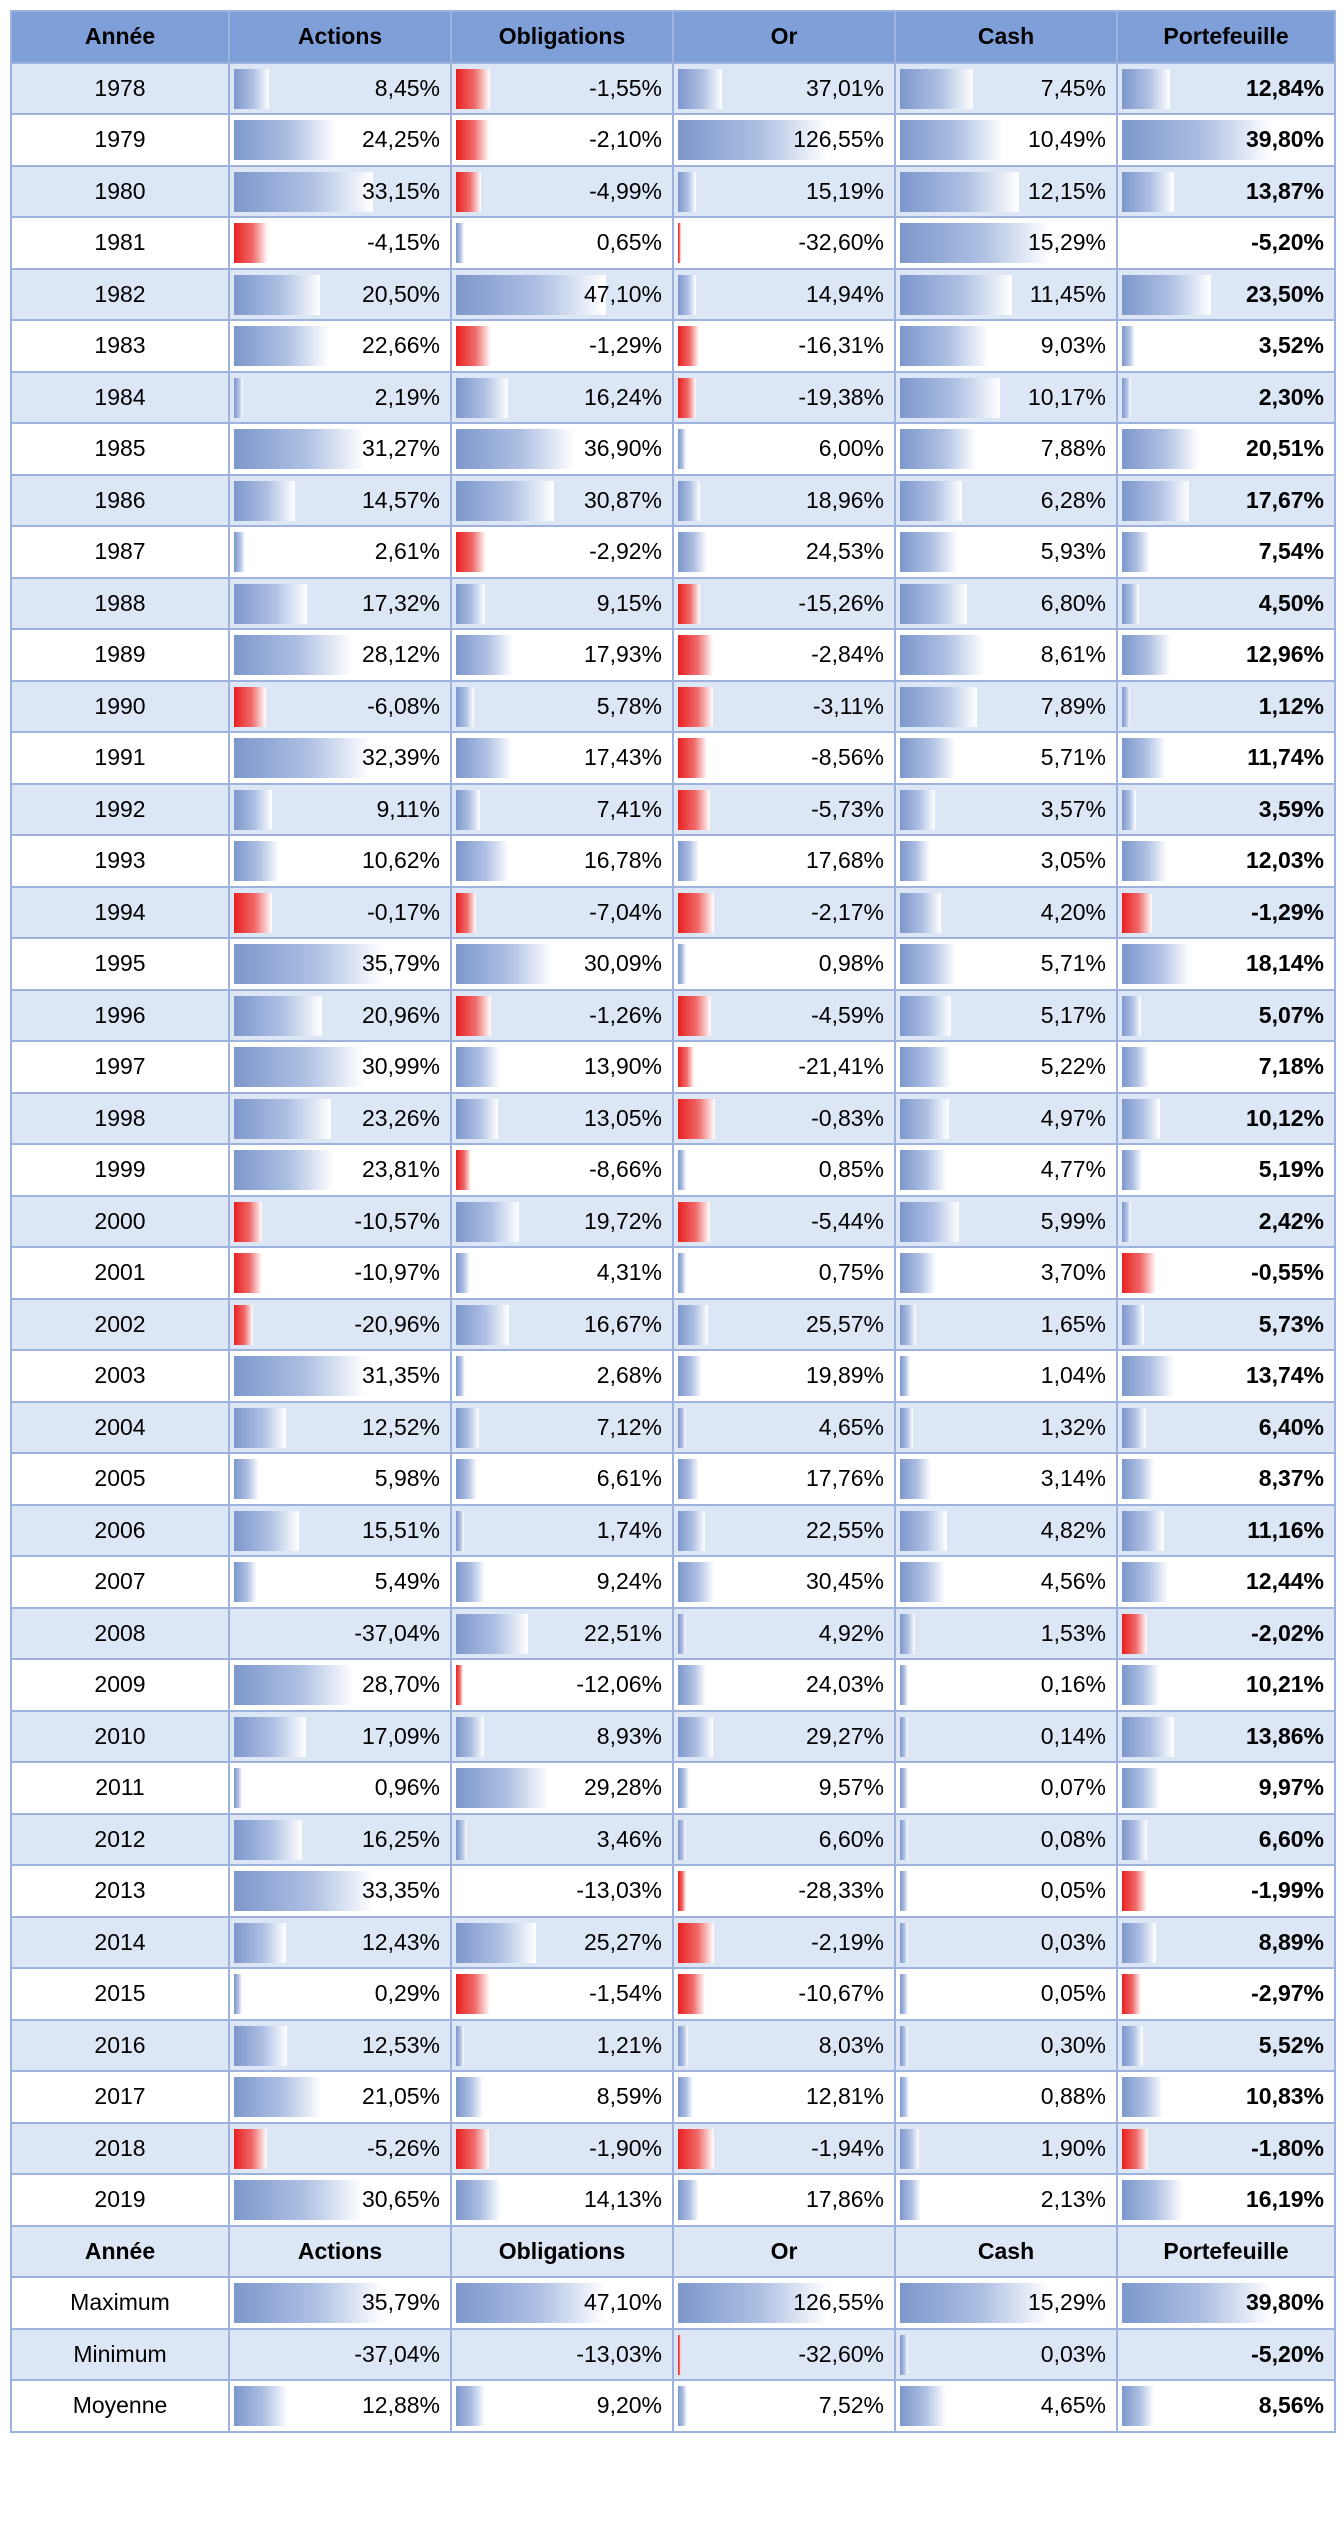  Describe the element at coordinates (400, 345) in the screenshot. I see `cell-value: 22,66%` at that location.